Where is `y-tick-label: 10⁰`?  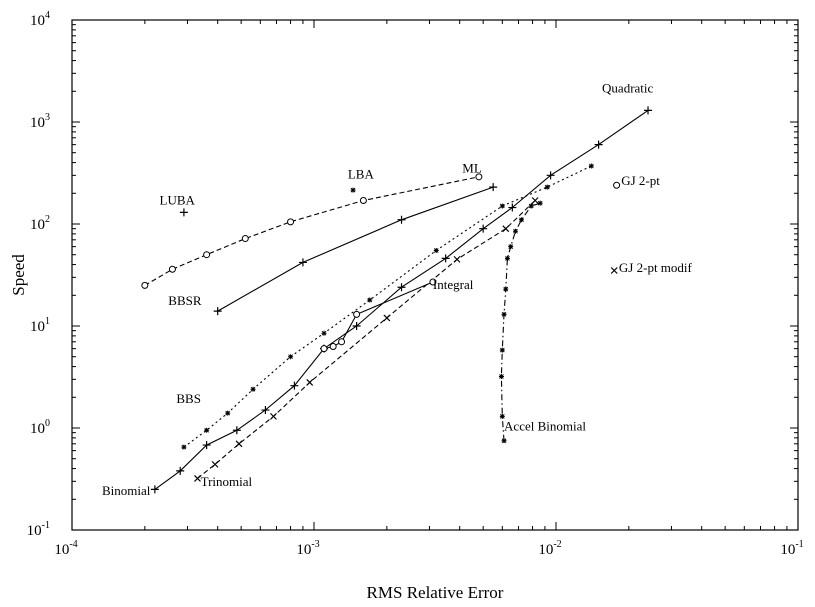
y-tick-label: 10⁰ is located at coordinates (40, 427).